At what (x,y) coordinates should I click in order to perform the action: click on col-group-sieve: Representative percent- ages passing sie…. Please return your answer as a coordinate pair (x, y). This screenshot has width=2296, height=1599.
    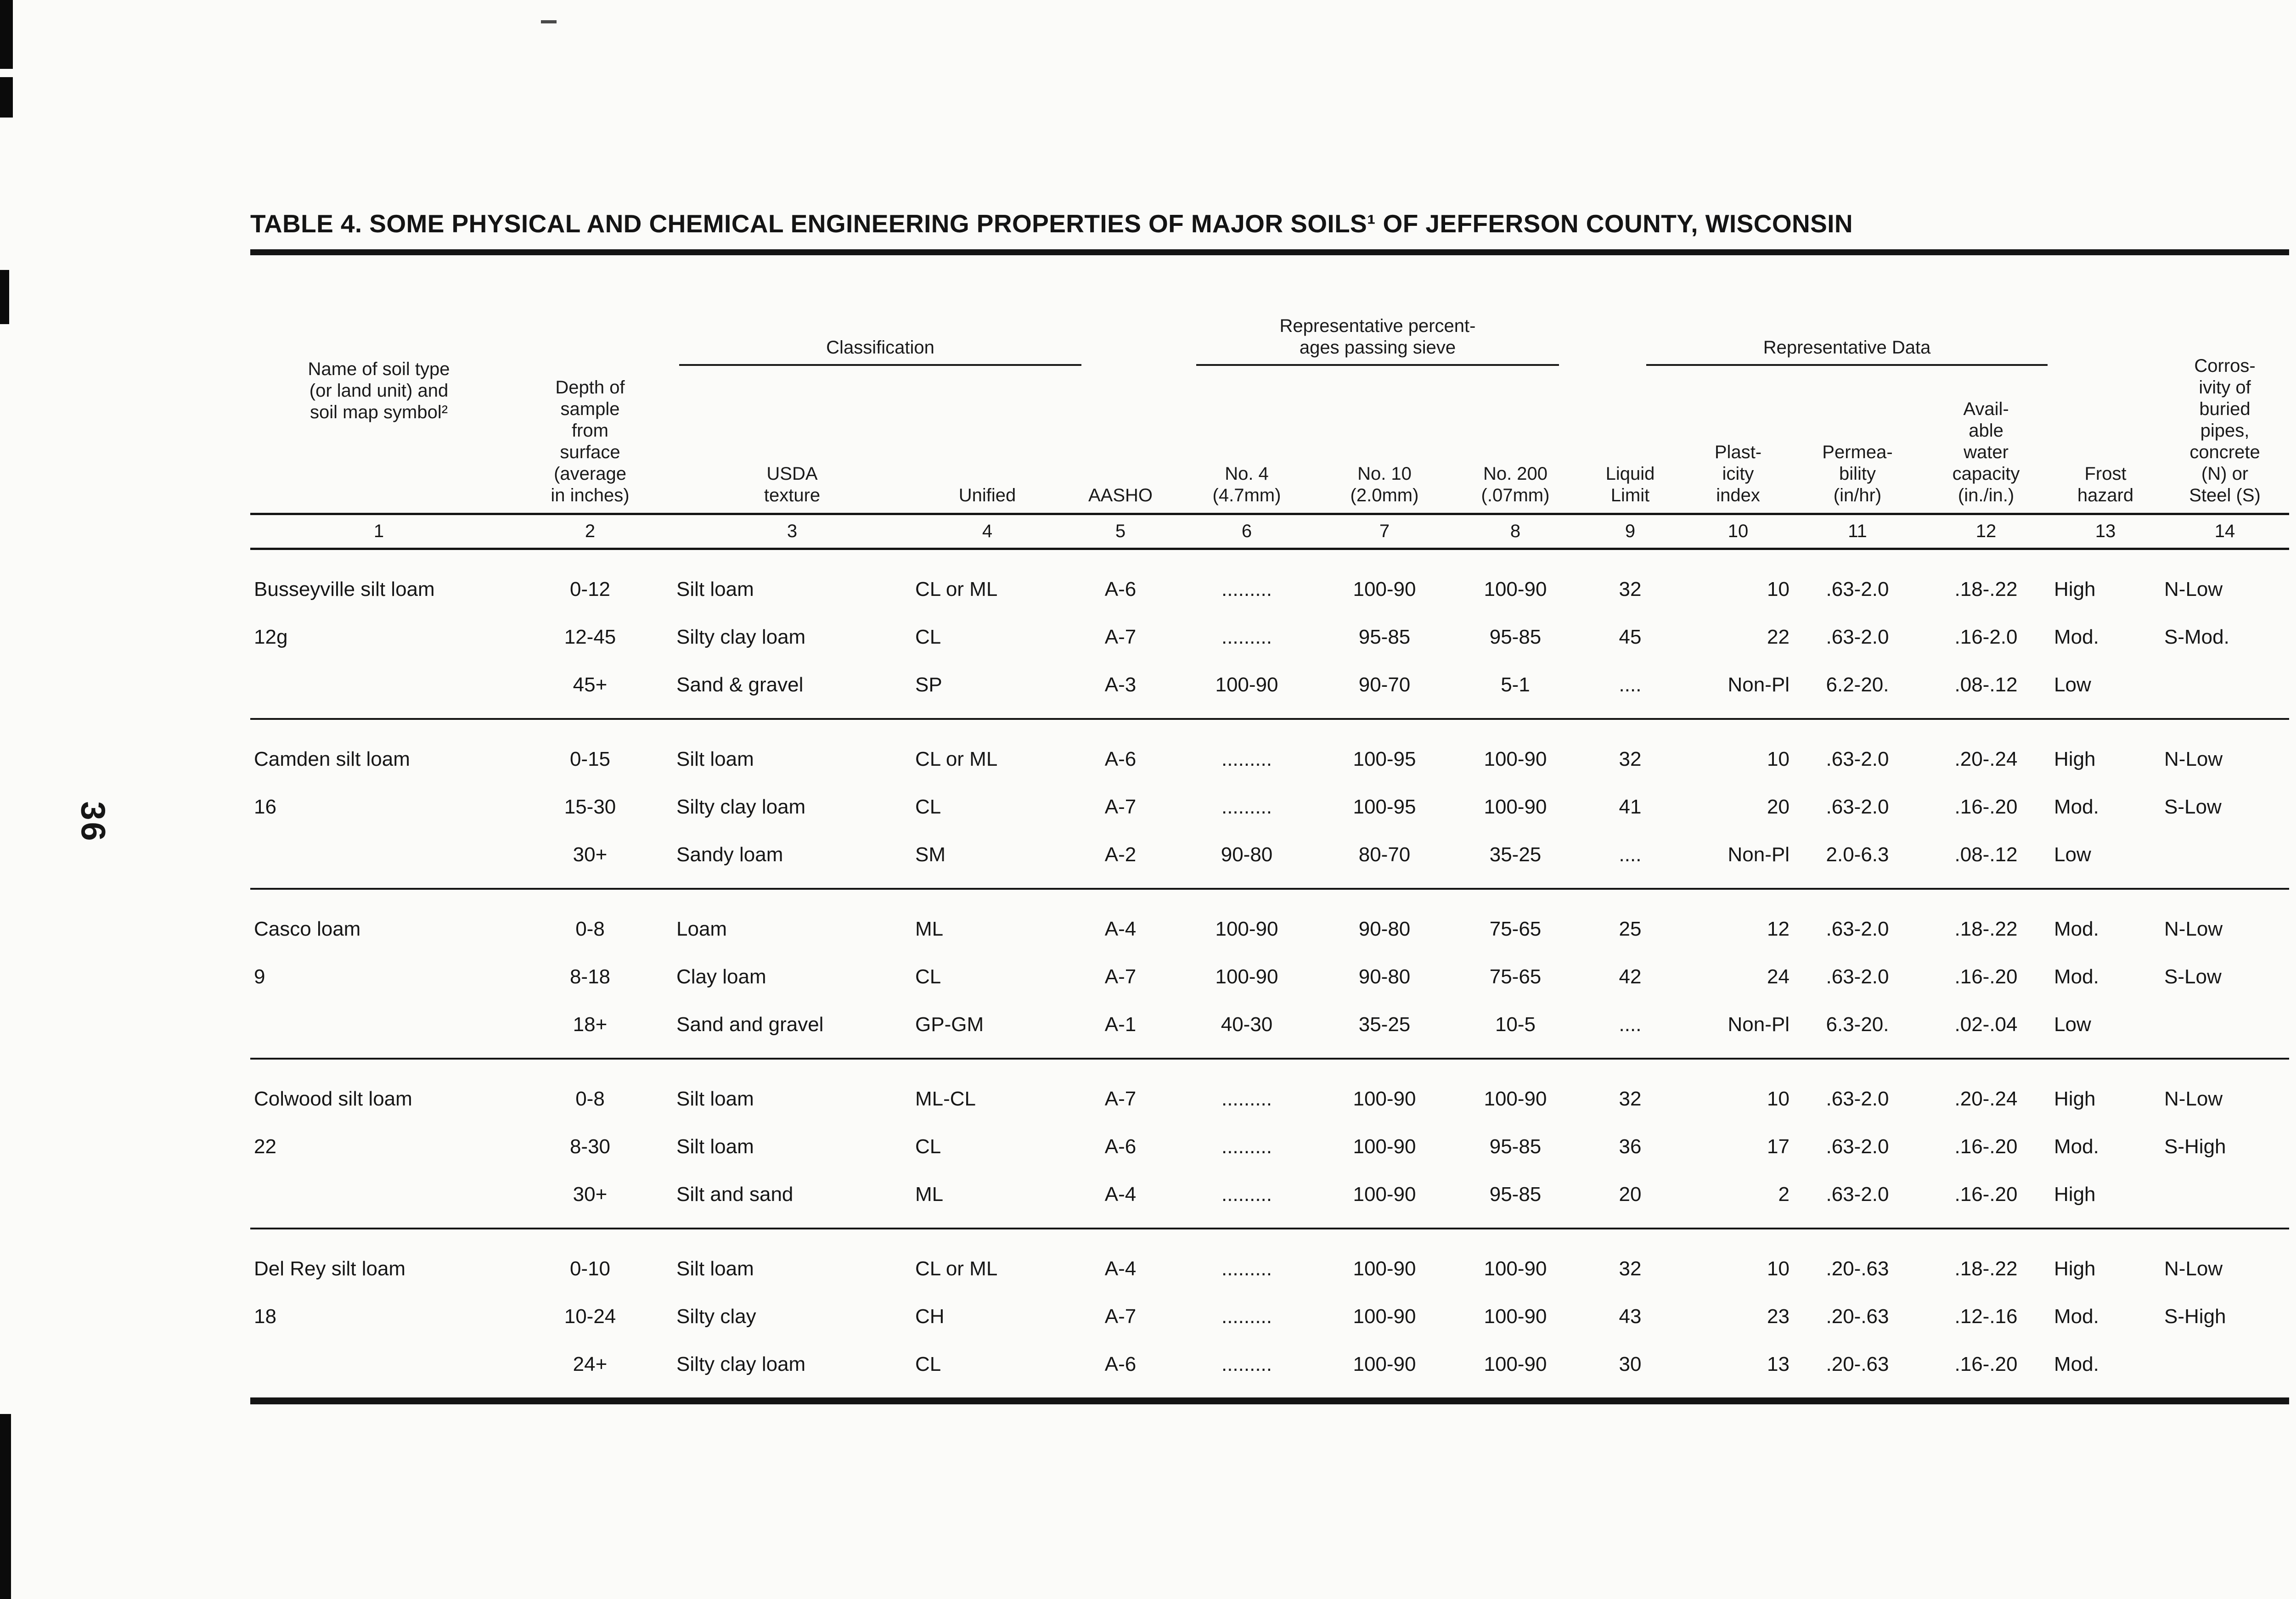
    Looking at the image, I should click on (1377, 321).